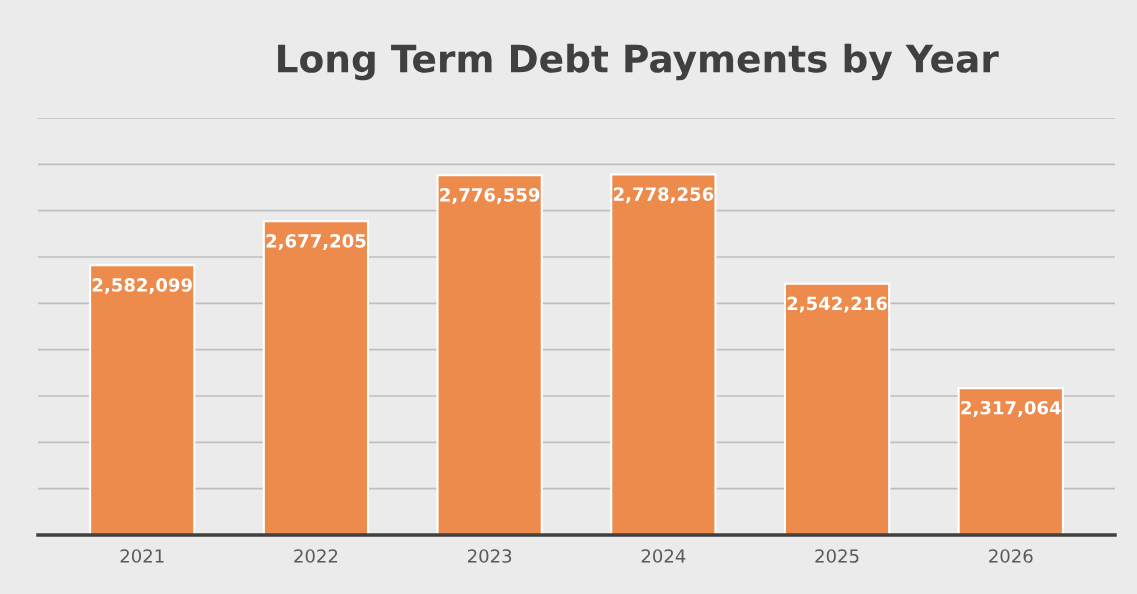  I want to click on x-tick-label: 2024, so click(663, 556).